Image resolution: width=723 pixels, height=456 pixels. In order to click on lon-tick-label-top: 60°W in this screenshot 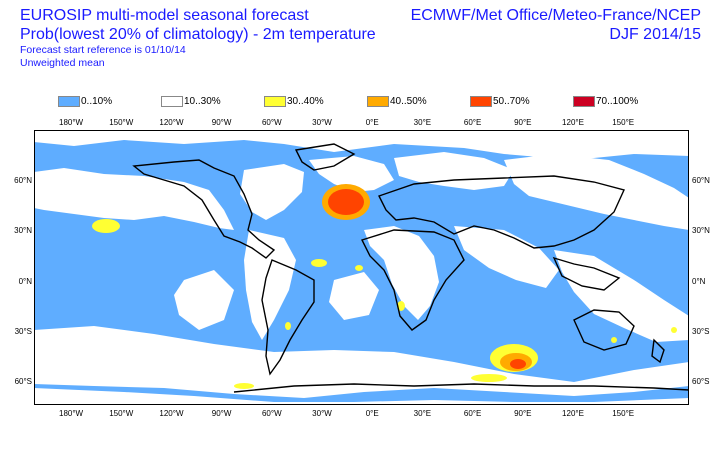, I will do `click(271, 122)`.